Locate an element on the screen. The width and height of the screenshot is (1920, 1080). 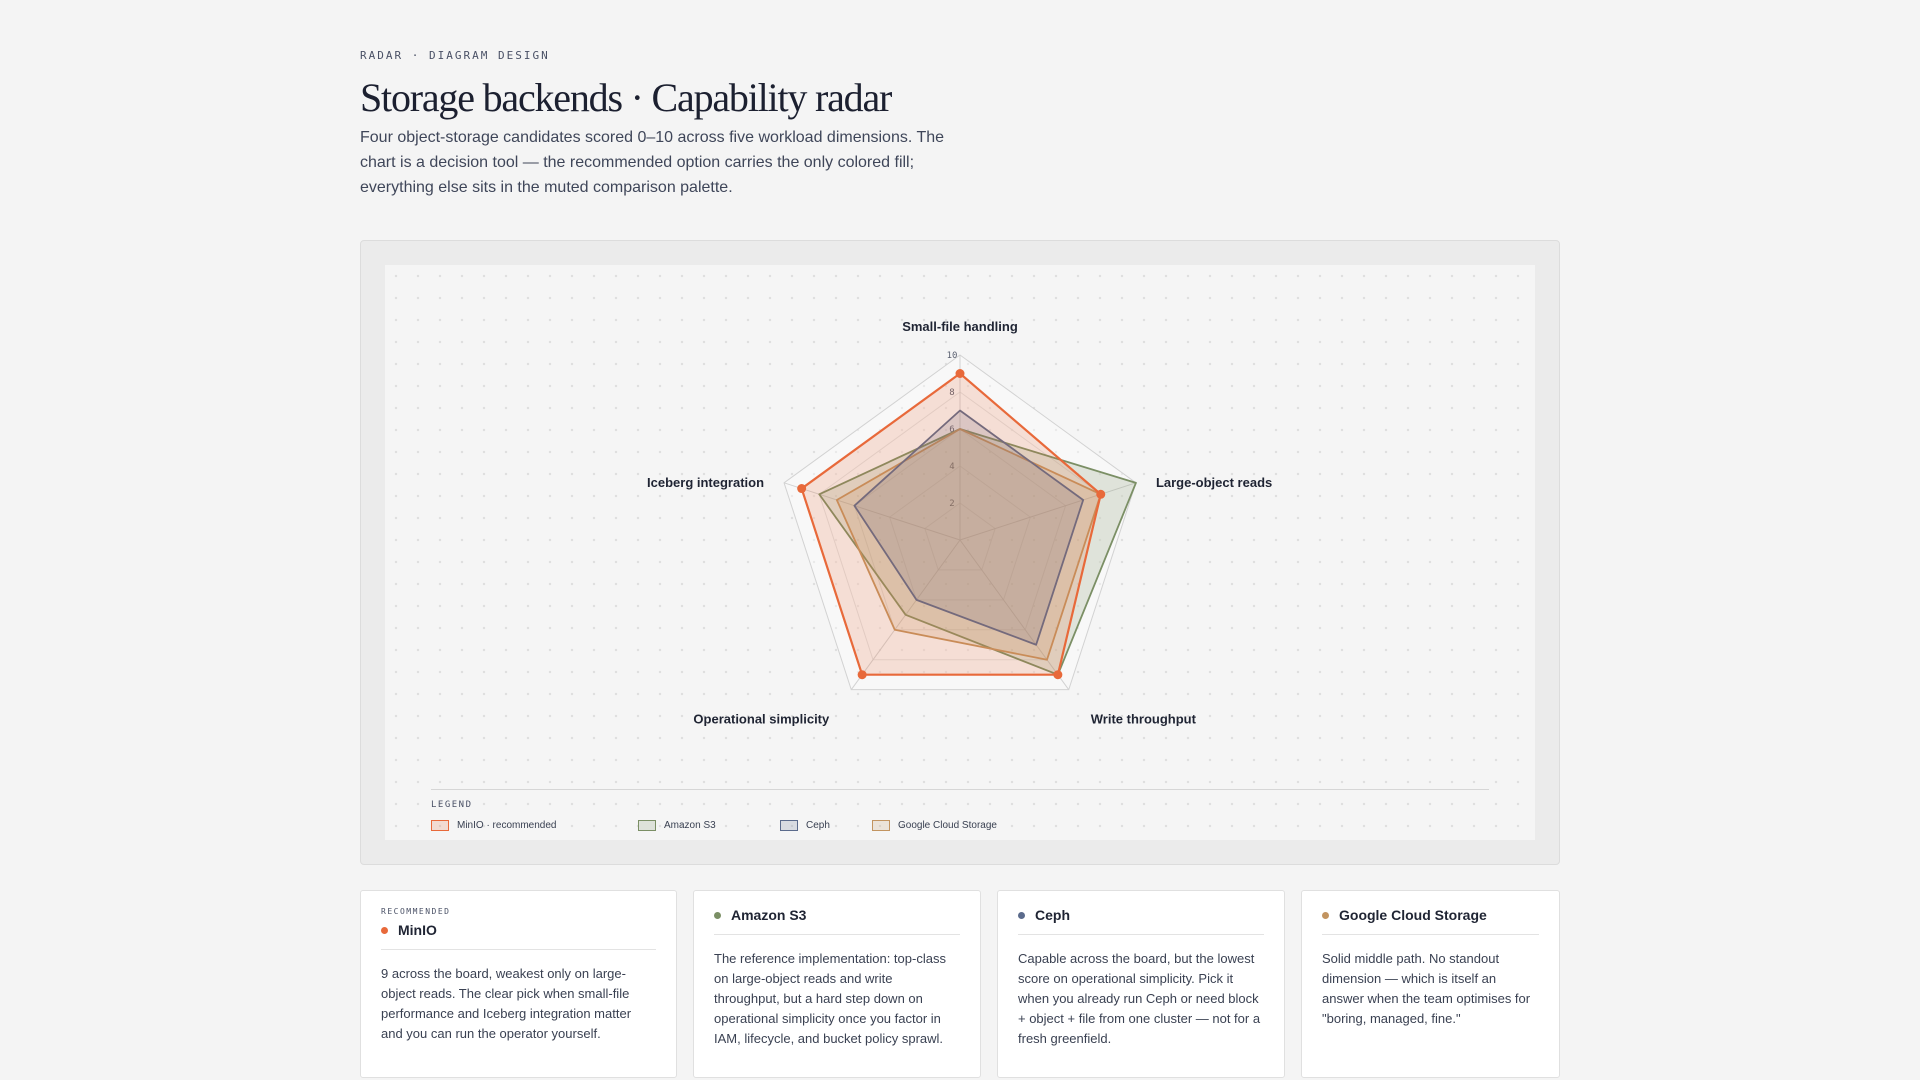
spoke-write-throughput is located at coordinates (1014, 614).